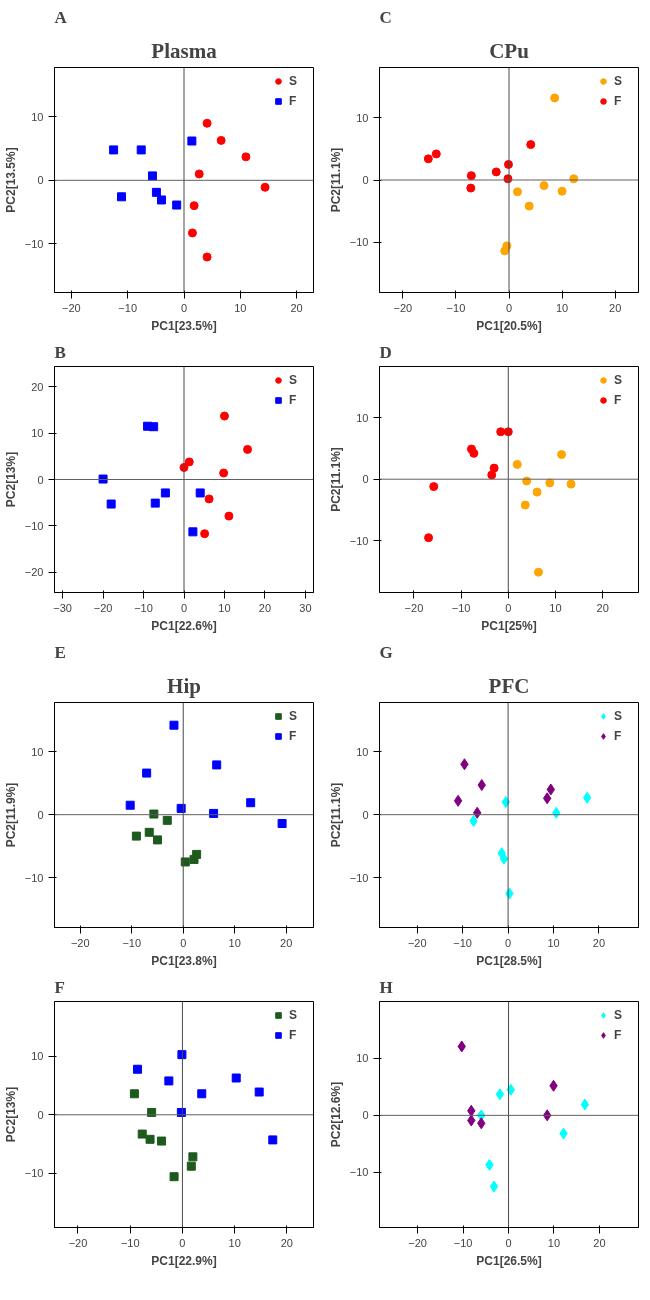 The height and width of the screenshot is (1300, 650). I want to click on chart-subtitle: E, so click(60, 652).